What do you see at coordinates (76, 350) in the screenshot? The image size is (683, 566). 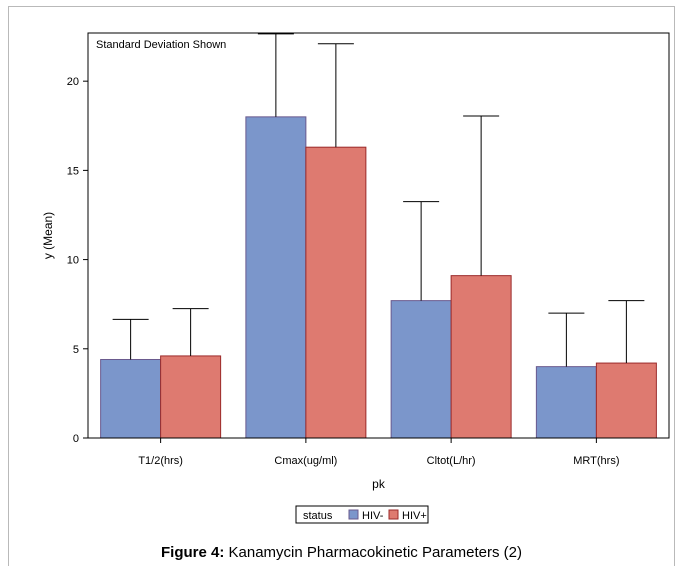 I see `y-tick-label: 5` at bounding box center [76, 350].